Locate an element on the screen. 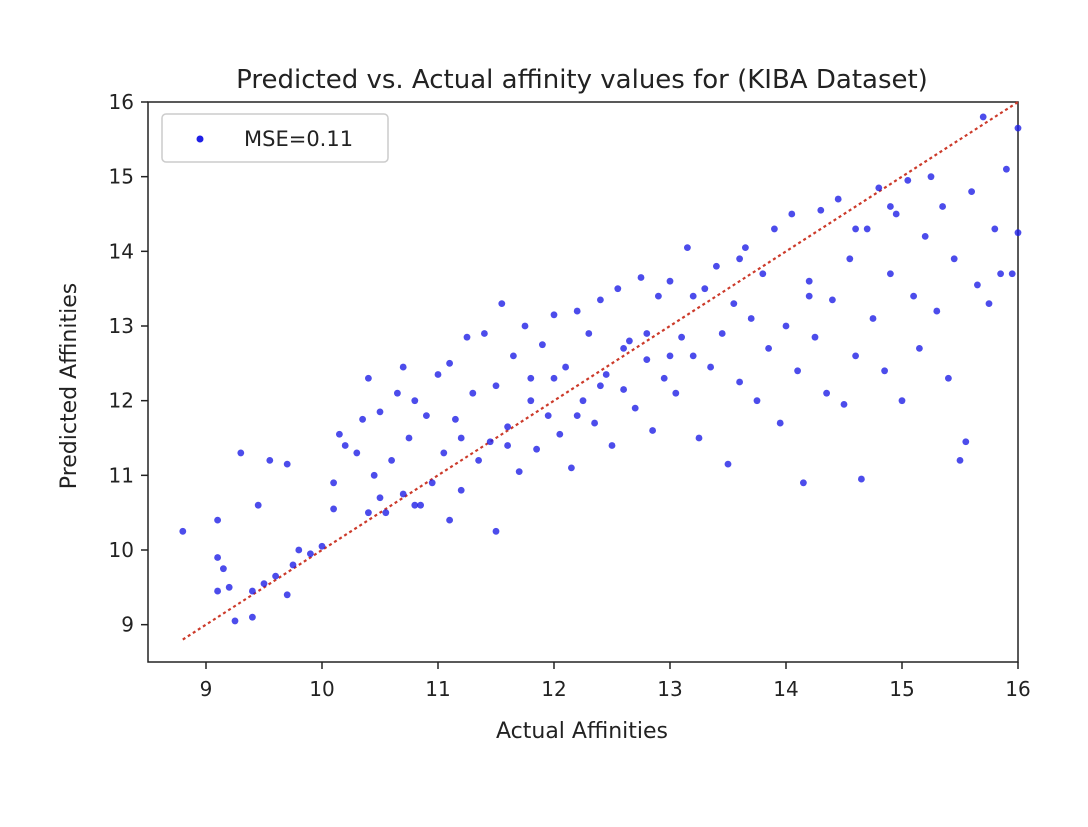  y-tick-label: 15 is located at coordinates (121, 177).